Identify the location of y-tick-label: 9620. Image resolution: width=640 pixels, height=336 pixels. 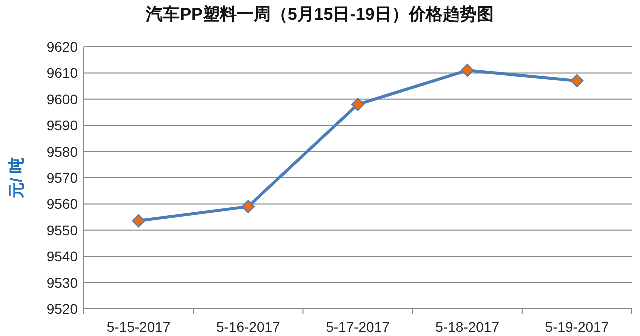
(62, 47).